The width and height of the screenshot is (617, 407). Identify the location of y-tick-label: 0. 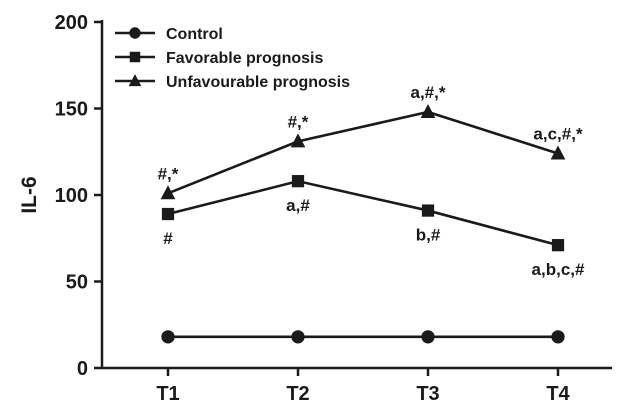
(82, 369).